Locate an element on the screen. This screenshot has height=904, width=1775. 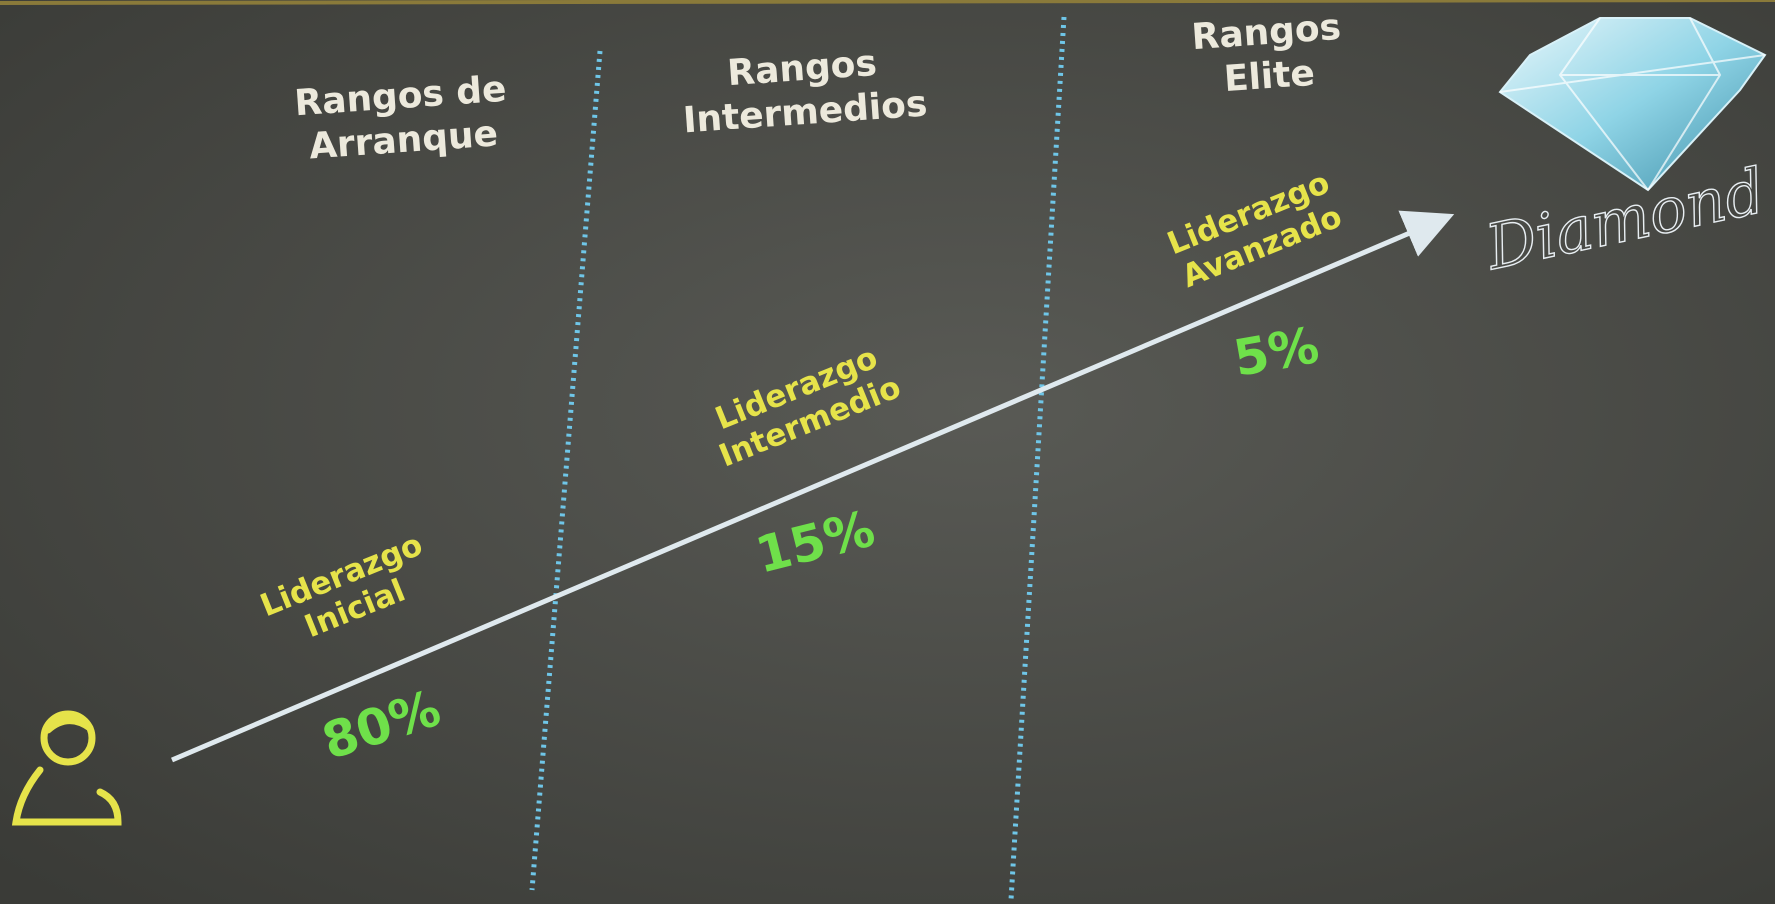
top-edge is located at coordinates (887, 2).